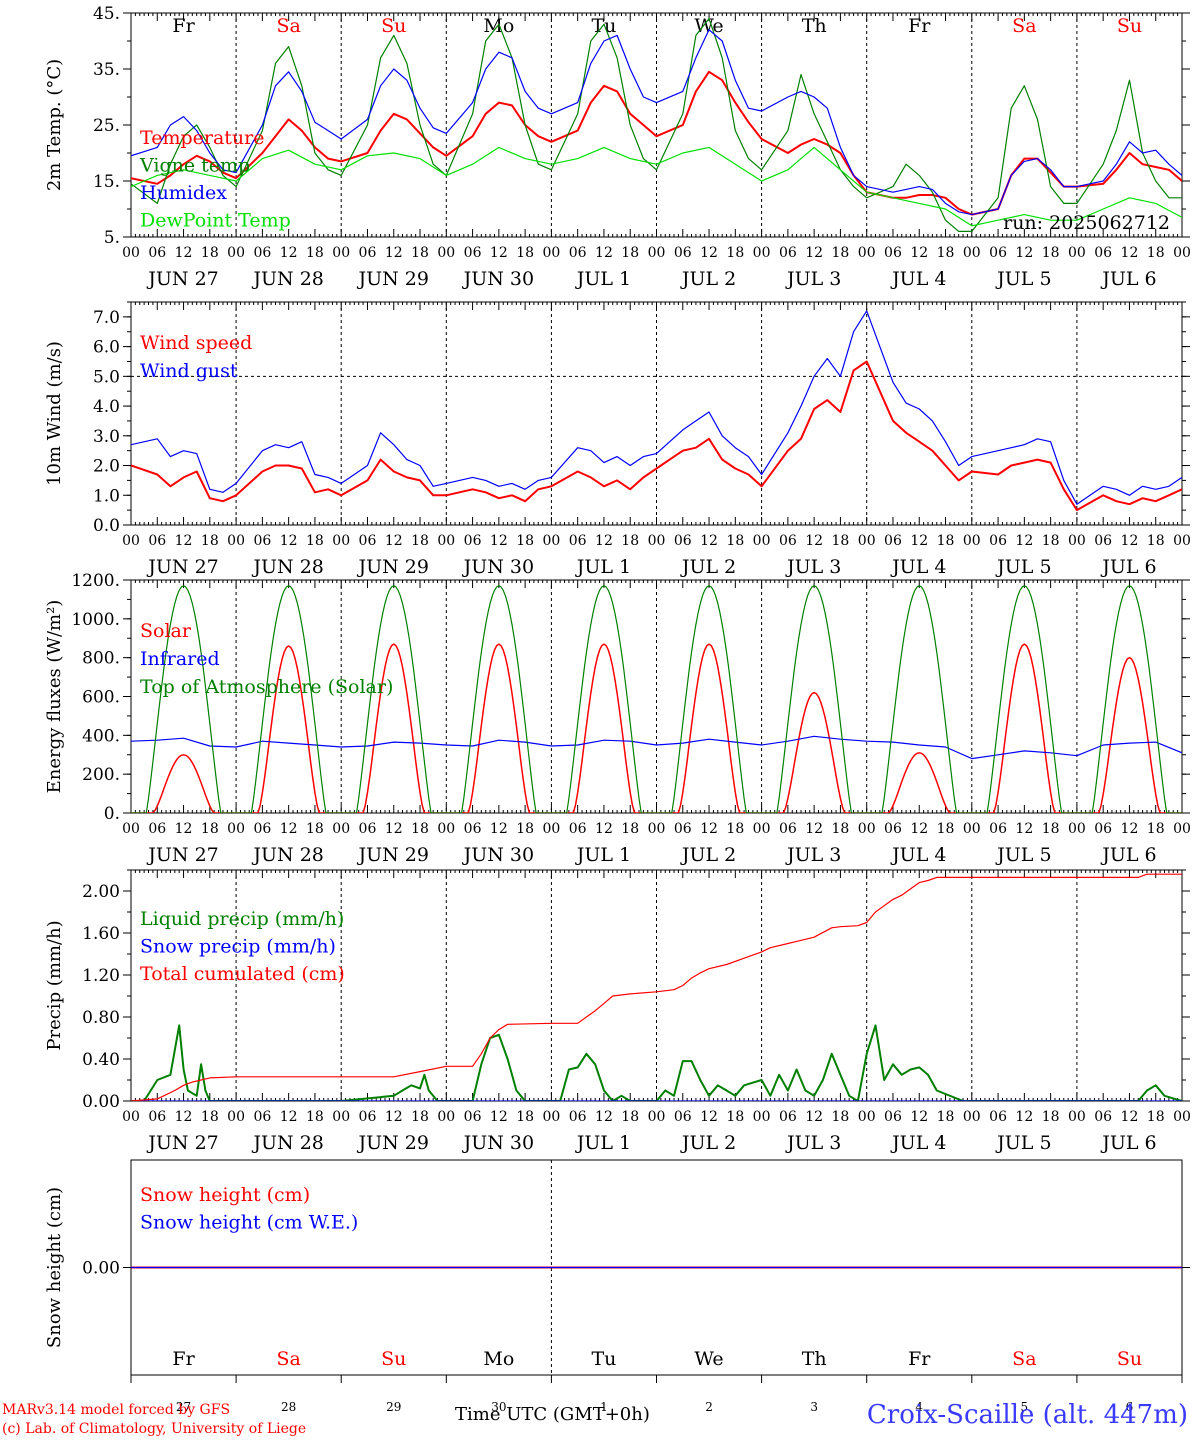 The width and height of the screenshot is (1194, 1440). What do you see at coordinates (106, 182) in the screenshot?
I see `y-tick-label: 15.` at bounding box center [106, 182].